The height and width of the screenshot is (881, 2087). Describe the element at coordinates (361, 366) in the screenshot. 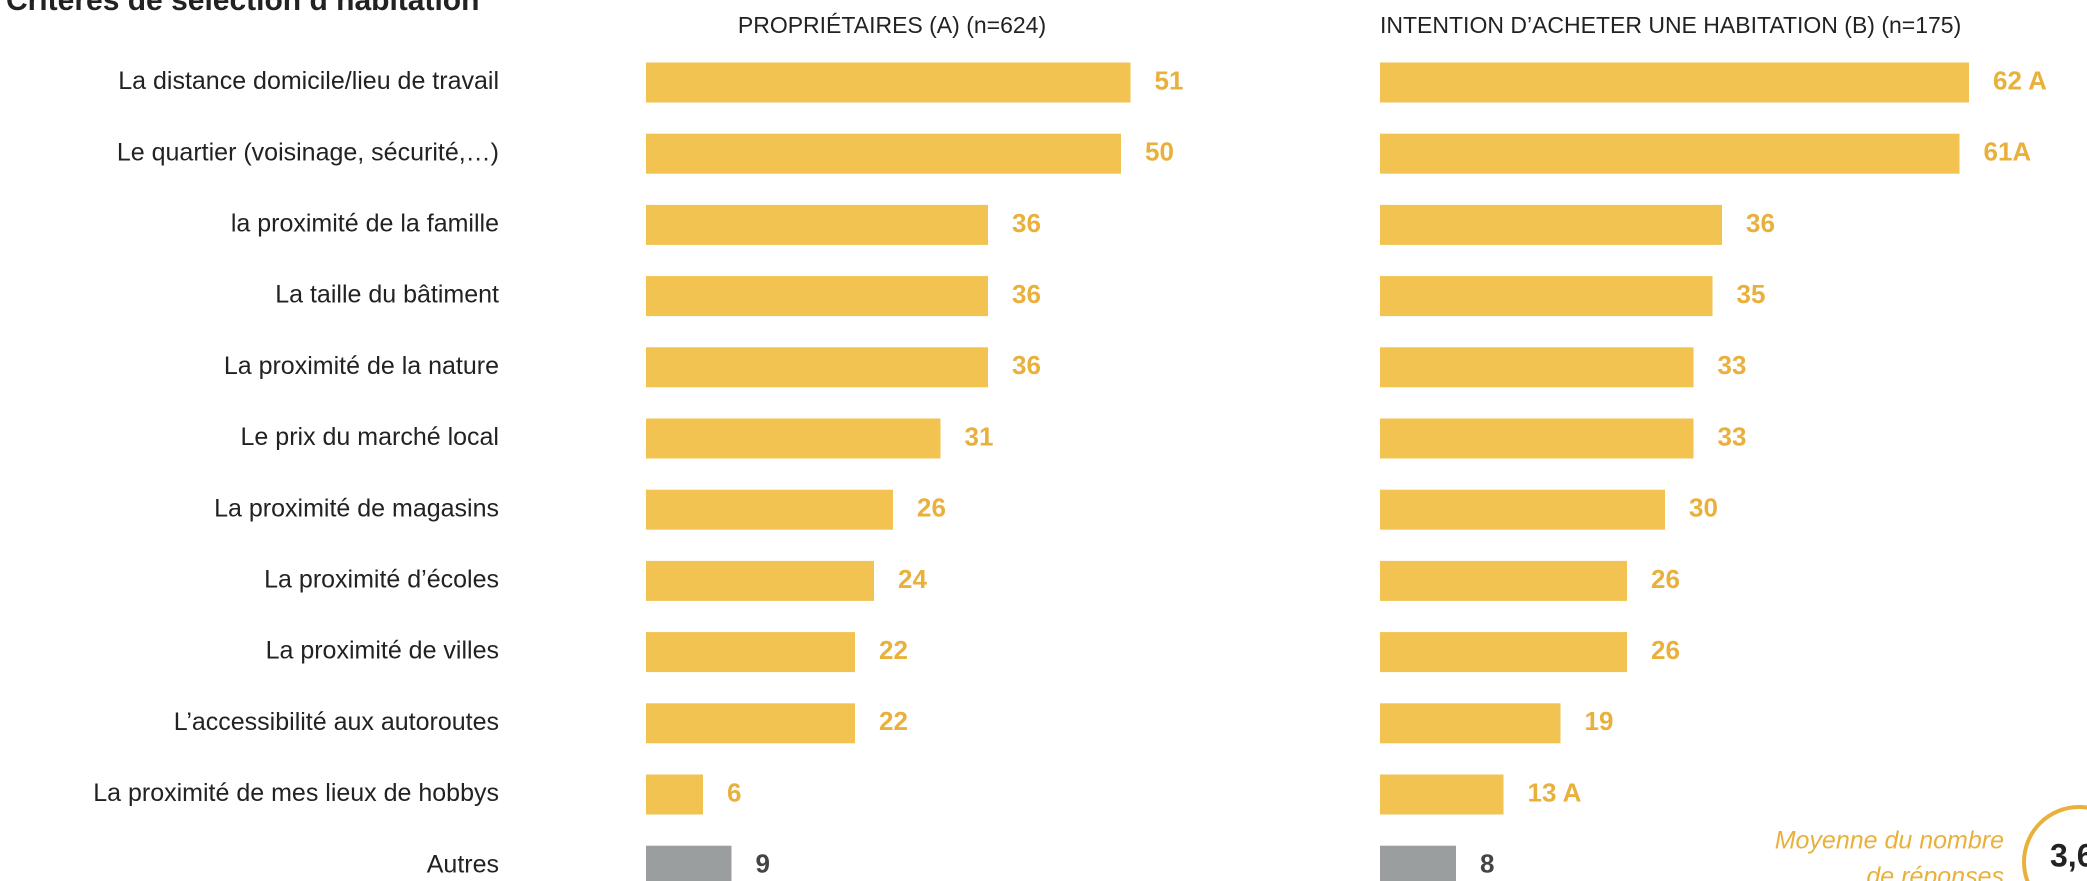

I see `category-label: La proximité de la nature` at that location.